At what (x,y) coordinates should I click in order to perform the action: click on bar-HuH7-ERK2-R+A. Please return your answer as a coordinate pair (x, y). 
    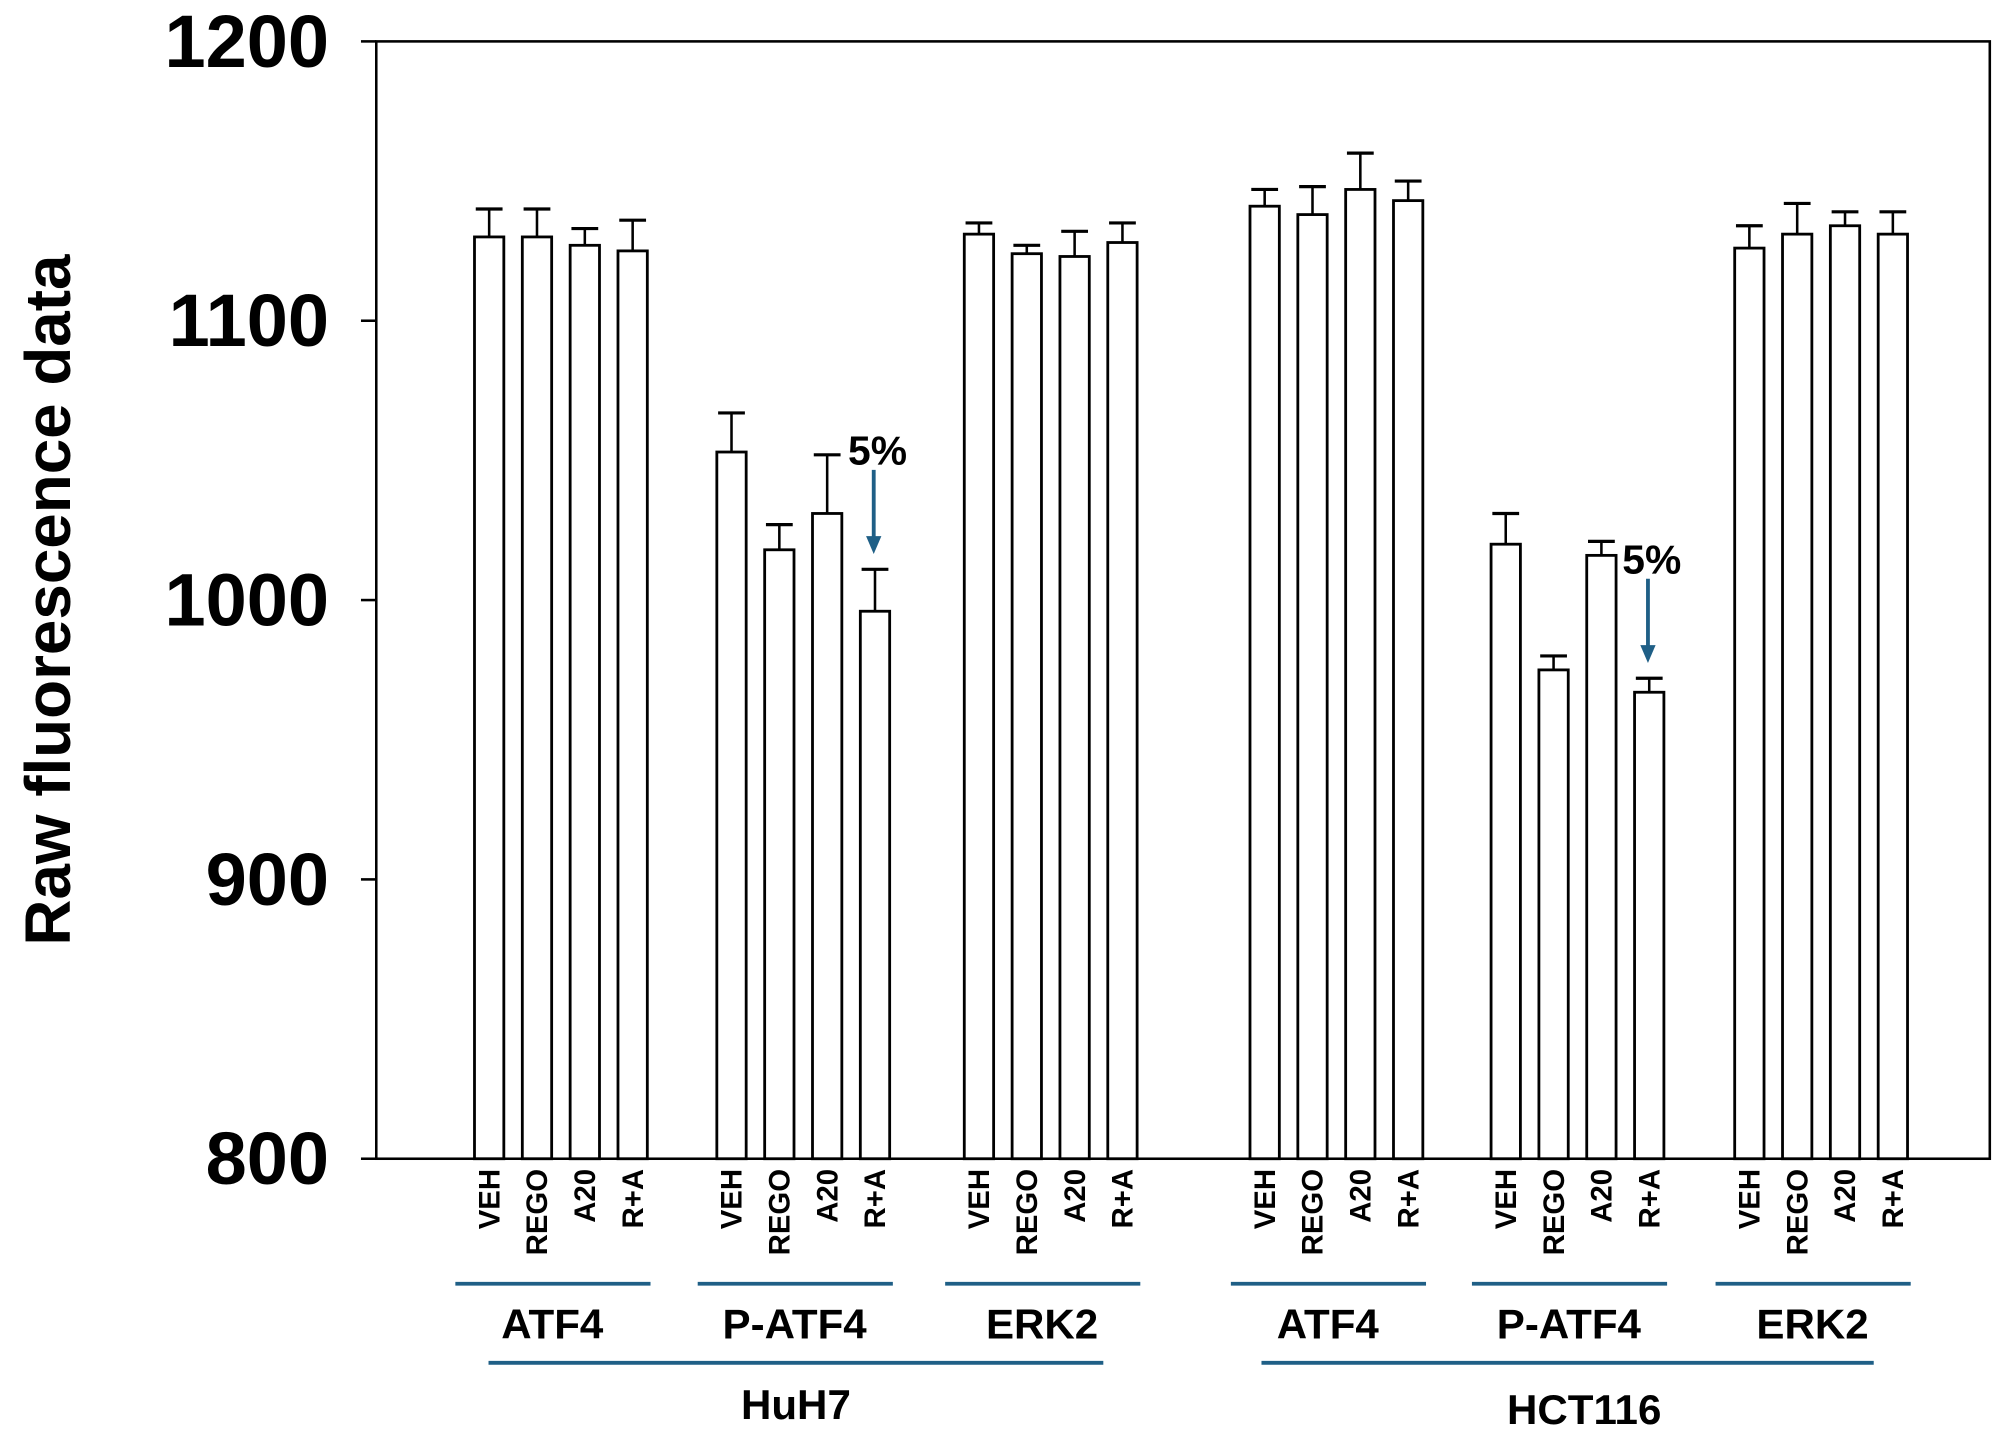
    Looking at the image, I should click on (1122, 701).